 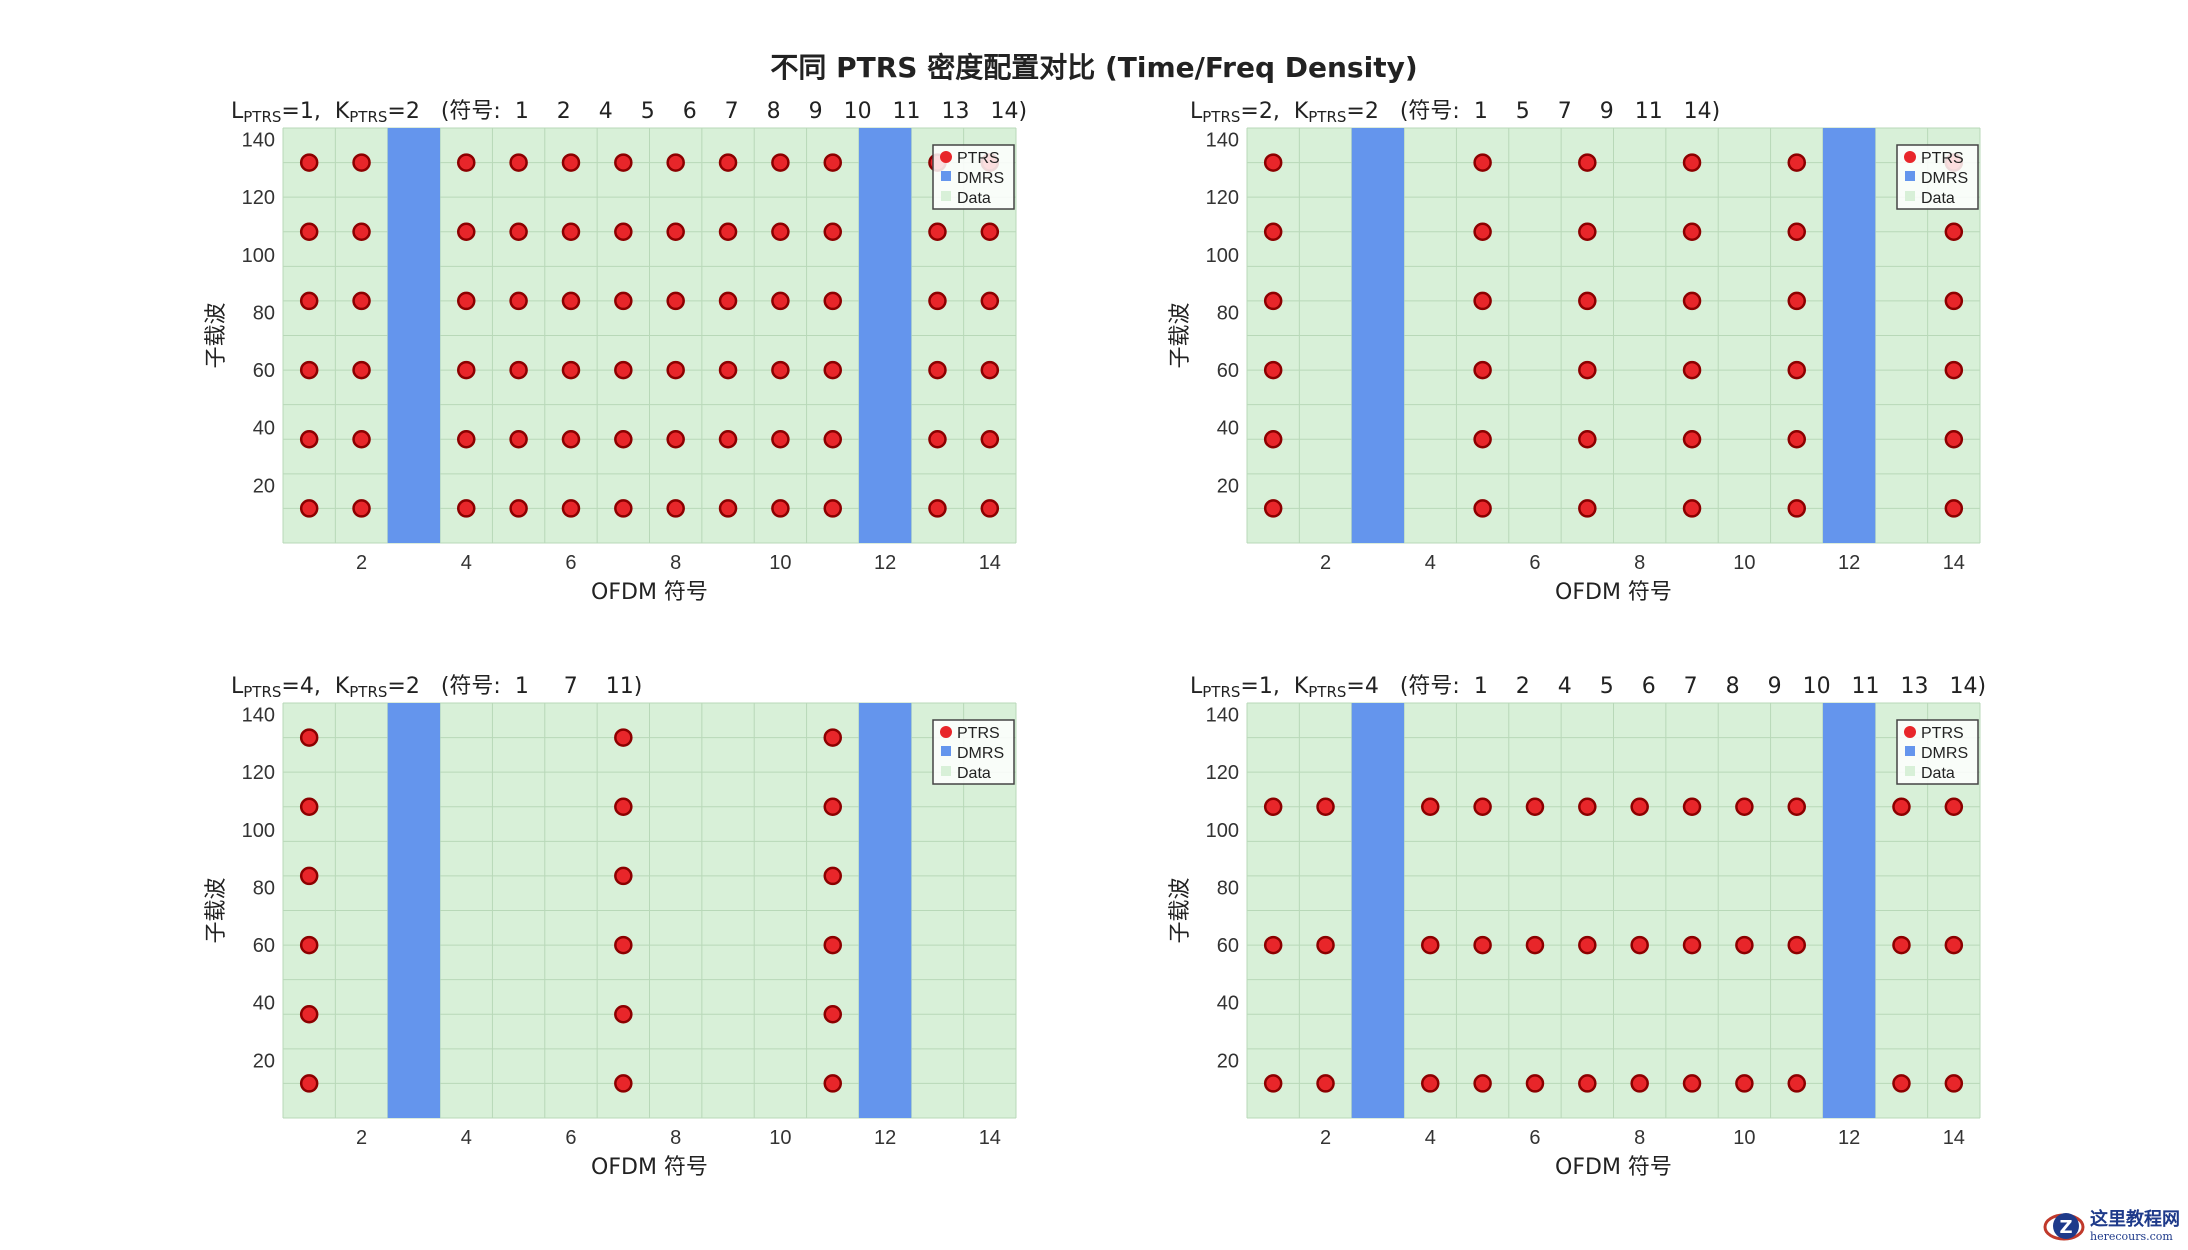 I want to click on legend-ptrs-marker, so click(x=946, y=157).